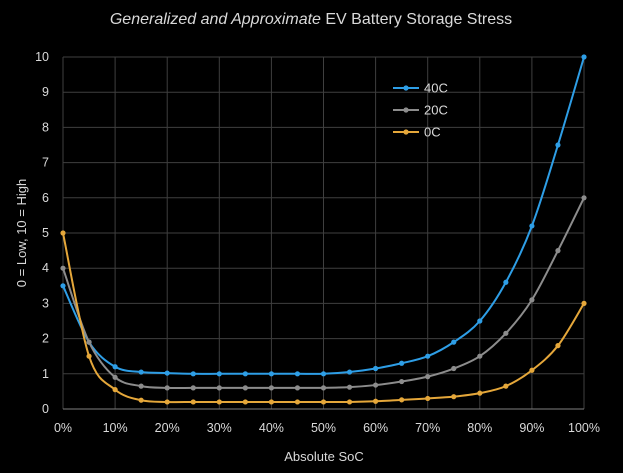 Image resolution: width=623 pixels, height=473 pixels. I want to click on y-axis-label: 0 = Low, 10 = High, so click(21, 233).